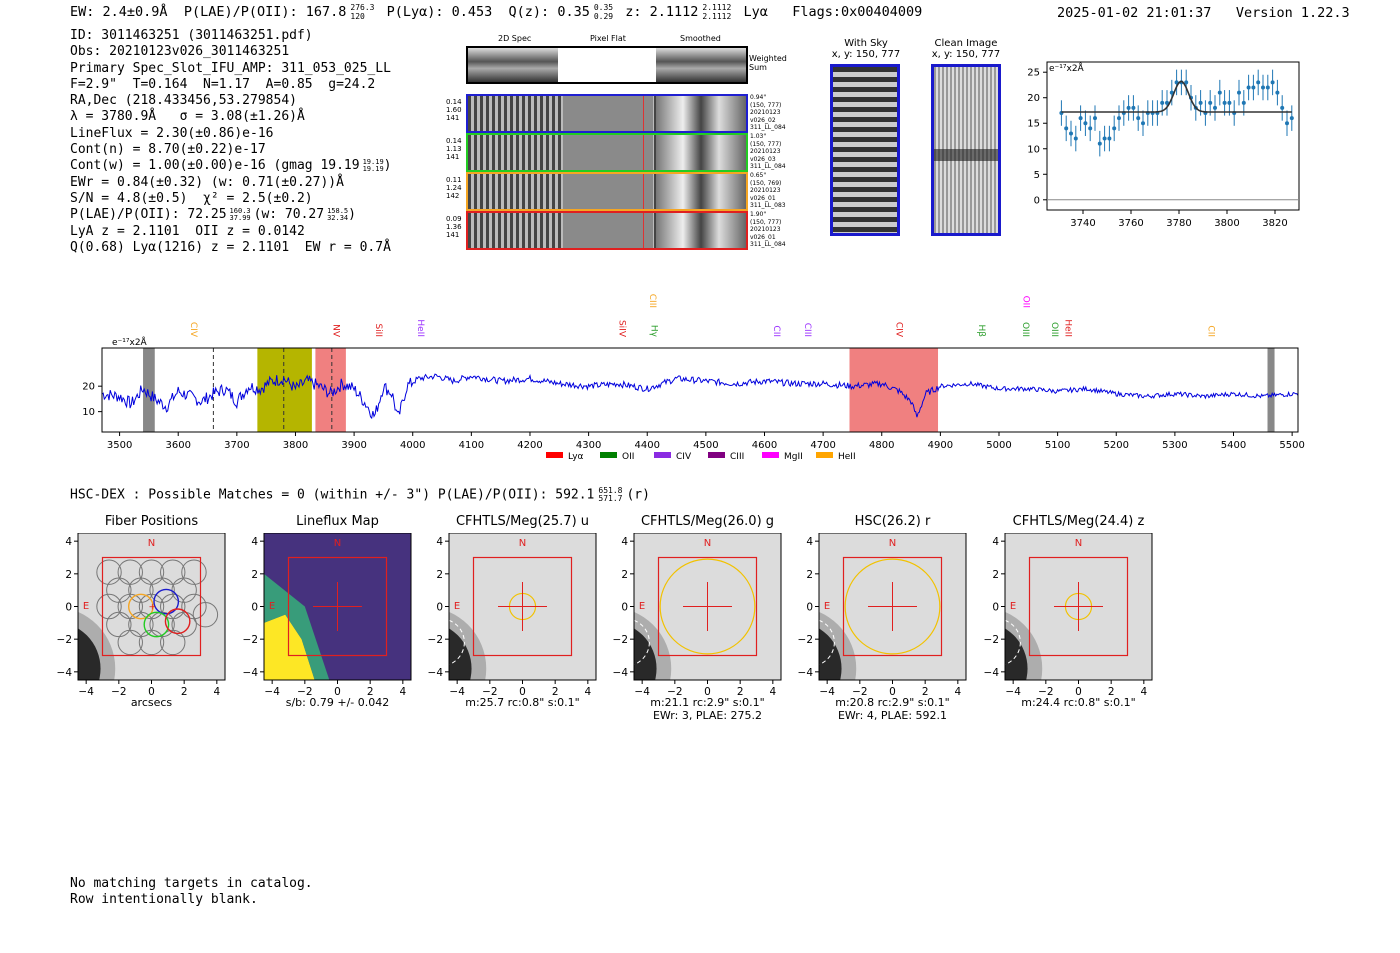  Describe the element at coordinates (866, 49) in the screenshot. I see `with-sky-title: With Sky x, y: 150, 777` at that location.